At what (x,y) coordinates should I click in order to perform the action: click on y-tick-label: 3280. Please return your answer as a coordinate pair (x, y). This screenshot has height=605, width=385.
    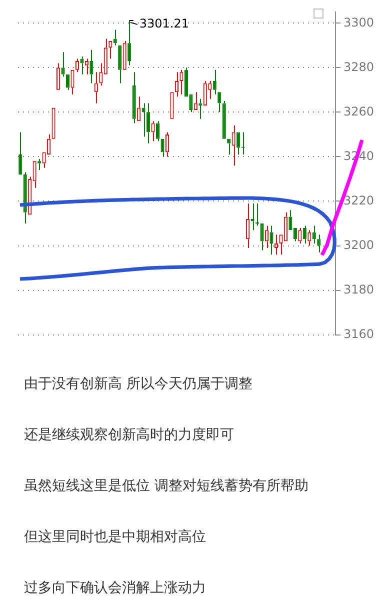
    Looking at the image, I should click on (358, 67).